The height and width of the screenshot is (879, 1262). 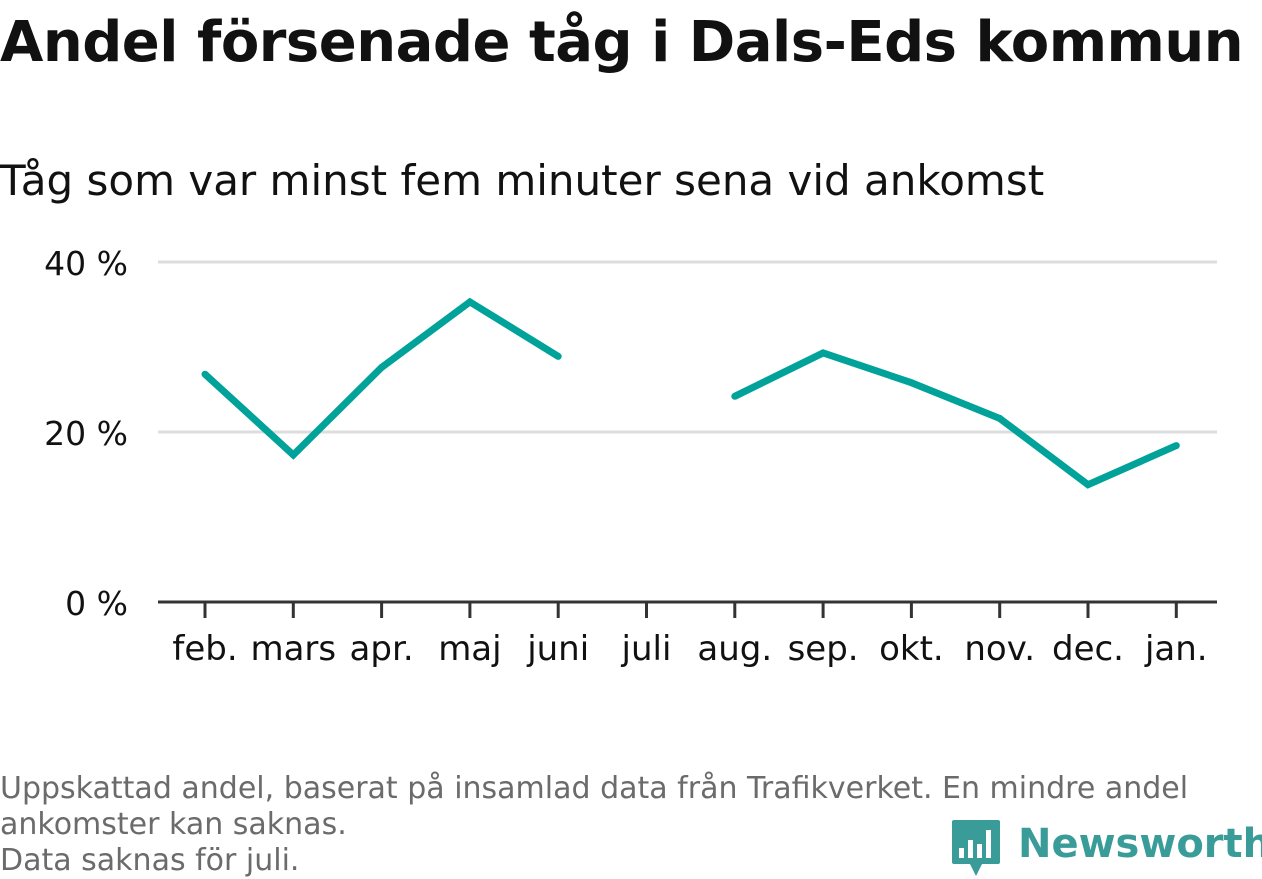 I want to click on y-tick-label-20: 20 %, so click(x=86, y=433).